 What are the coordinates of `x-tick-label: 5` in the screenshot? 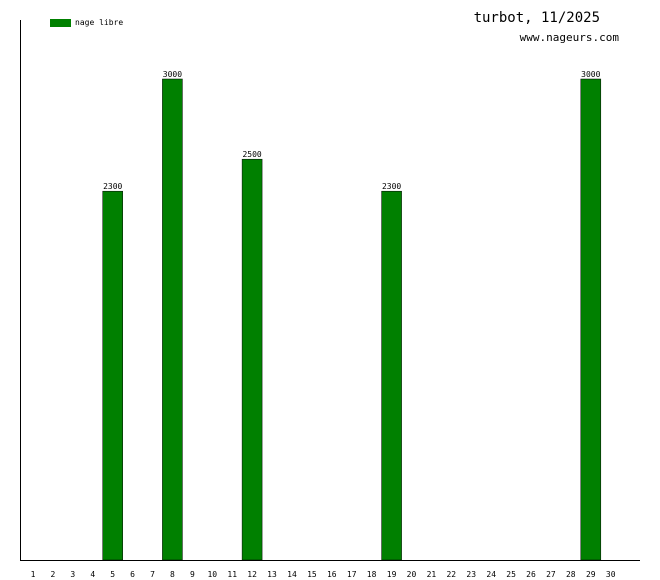 It's located at (112, 574).